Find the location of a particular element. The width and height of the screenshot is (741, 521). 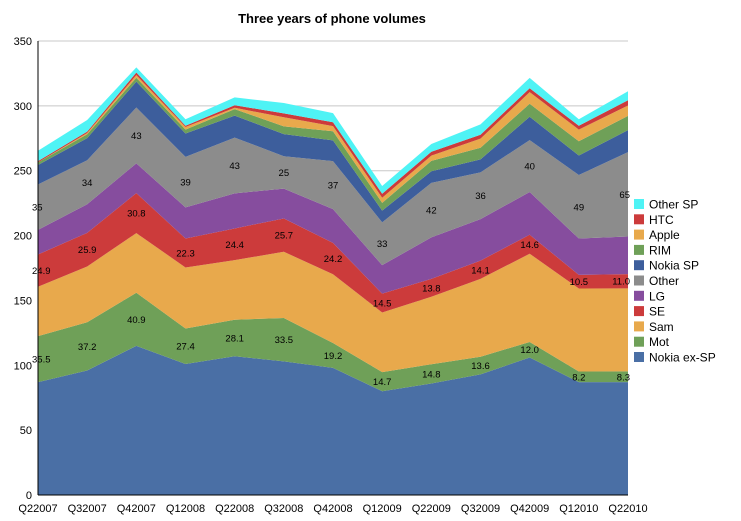

data-label: 65 is located at coordinates (624, 195).